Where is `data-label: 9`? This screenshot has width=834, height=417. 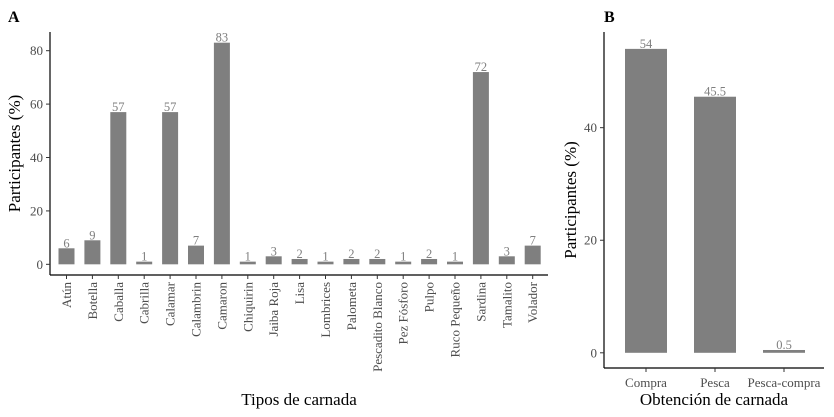
data-label: 9 is located at coordinates (92, 235).